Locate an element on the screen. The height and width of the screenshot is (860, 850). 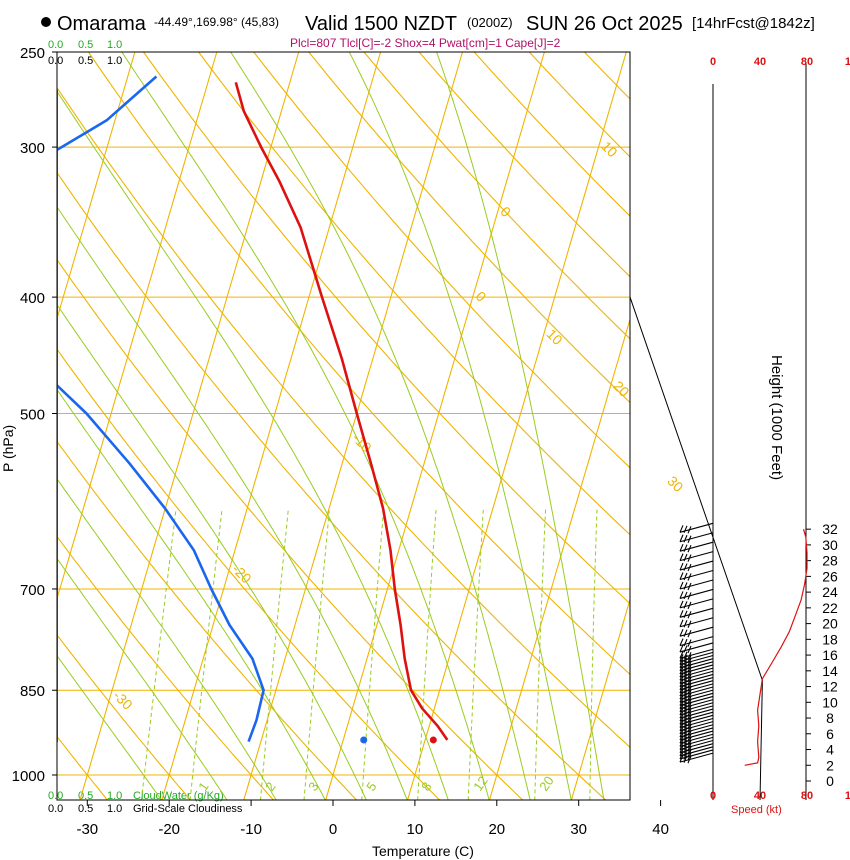
mixing-ratio-label: 3 is located at coordinates (313, 786).